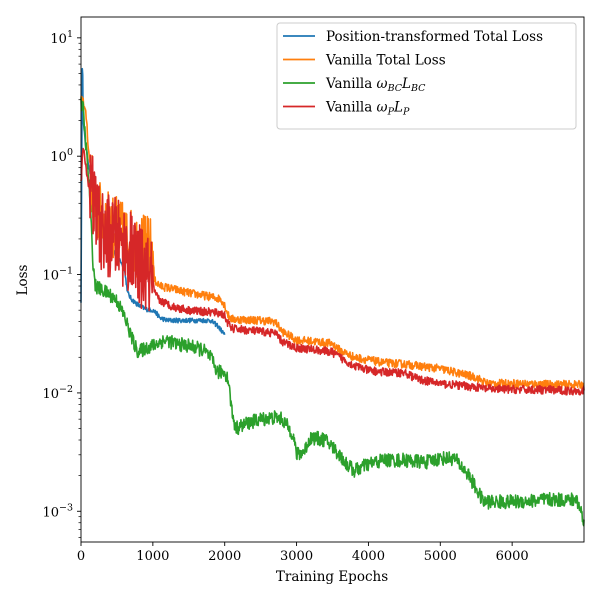 The height and width of the screenshot is (600, 600). I want to click on x-axis-label: Training Epochs, so click(332, 577).